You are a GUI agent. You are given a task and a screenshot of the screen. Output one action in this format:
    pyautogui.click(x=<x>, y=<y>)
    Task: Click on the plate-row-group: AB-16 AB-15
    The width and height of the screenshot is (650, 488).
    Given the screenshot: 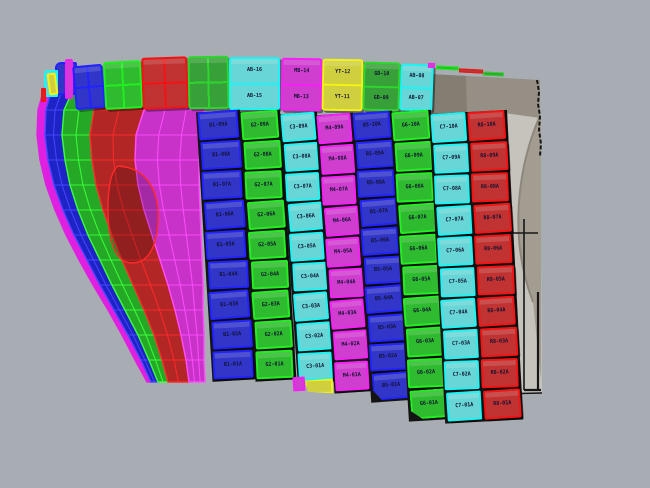 What is the action you would take?
    pyautogui.click(x=254, y=83)
    